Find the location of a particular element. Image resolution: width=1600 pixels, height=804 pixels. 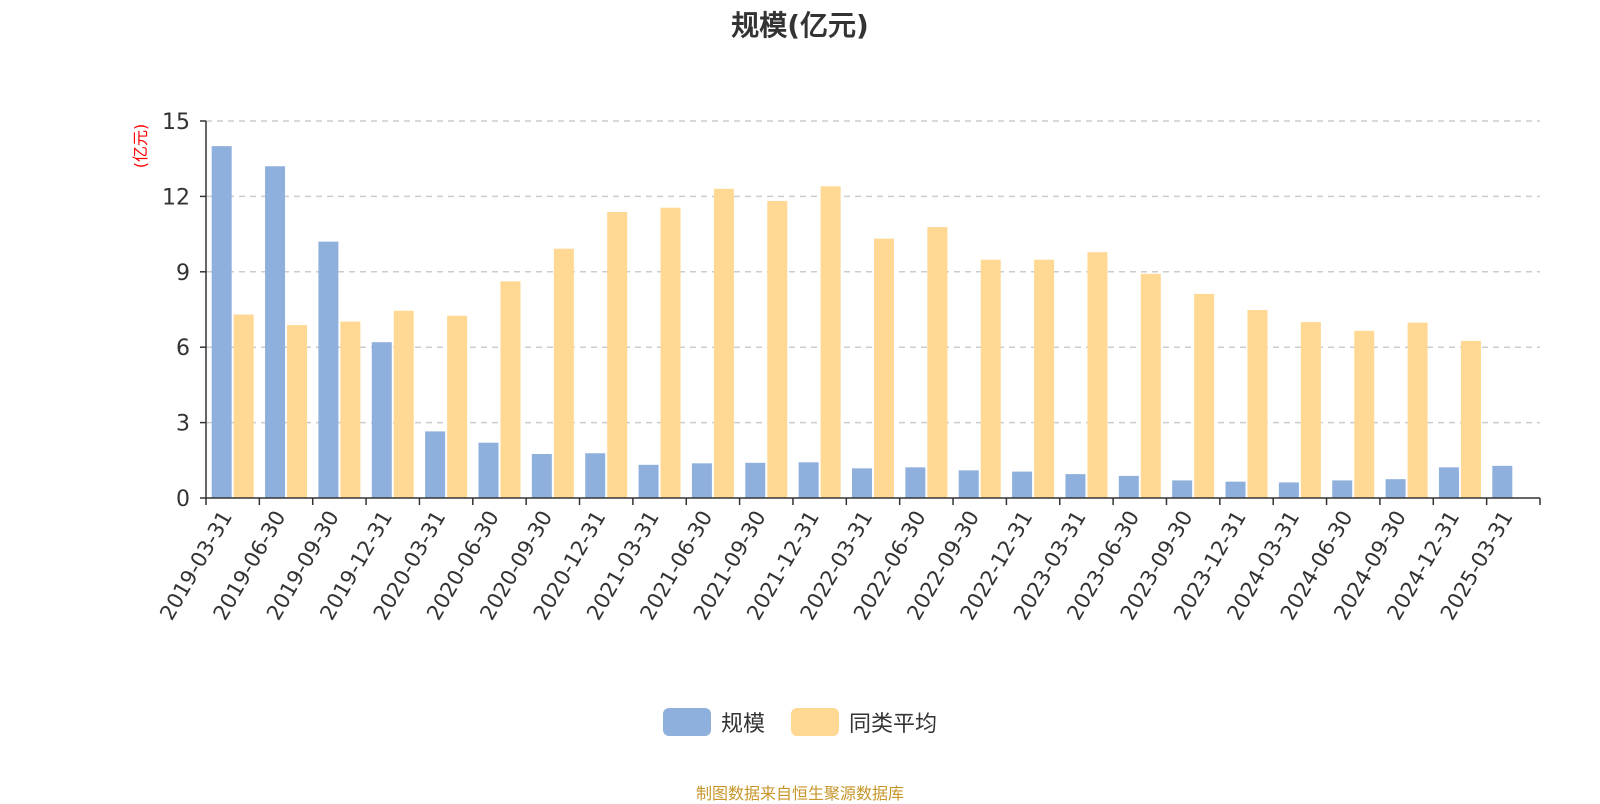

chart-title: 规模(亿元) is located at coordinates (800, 25).